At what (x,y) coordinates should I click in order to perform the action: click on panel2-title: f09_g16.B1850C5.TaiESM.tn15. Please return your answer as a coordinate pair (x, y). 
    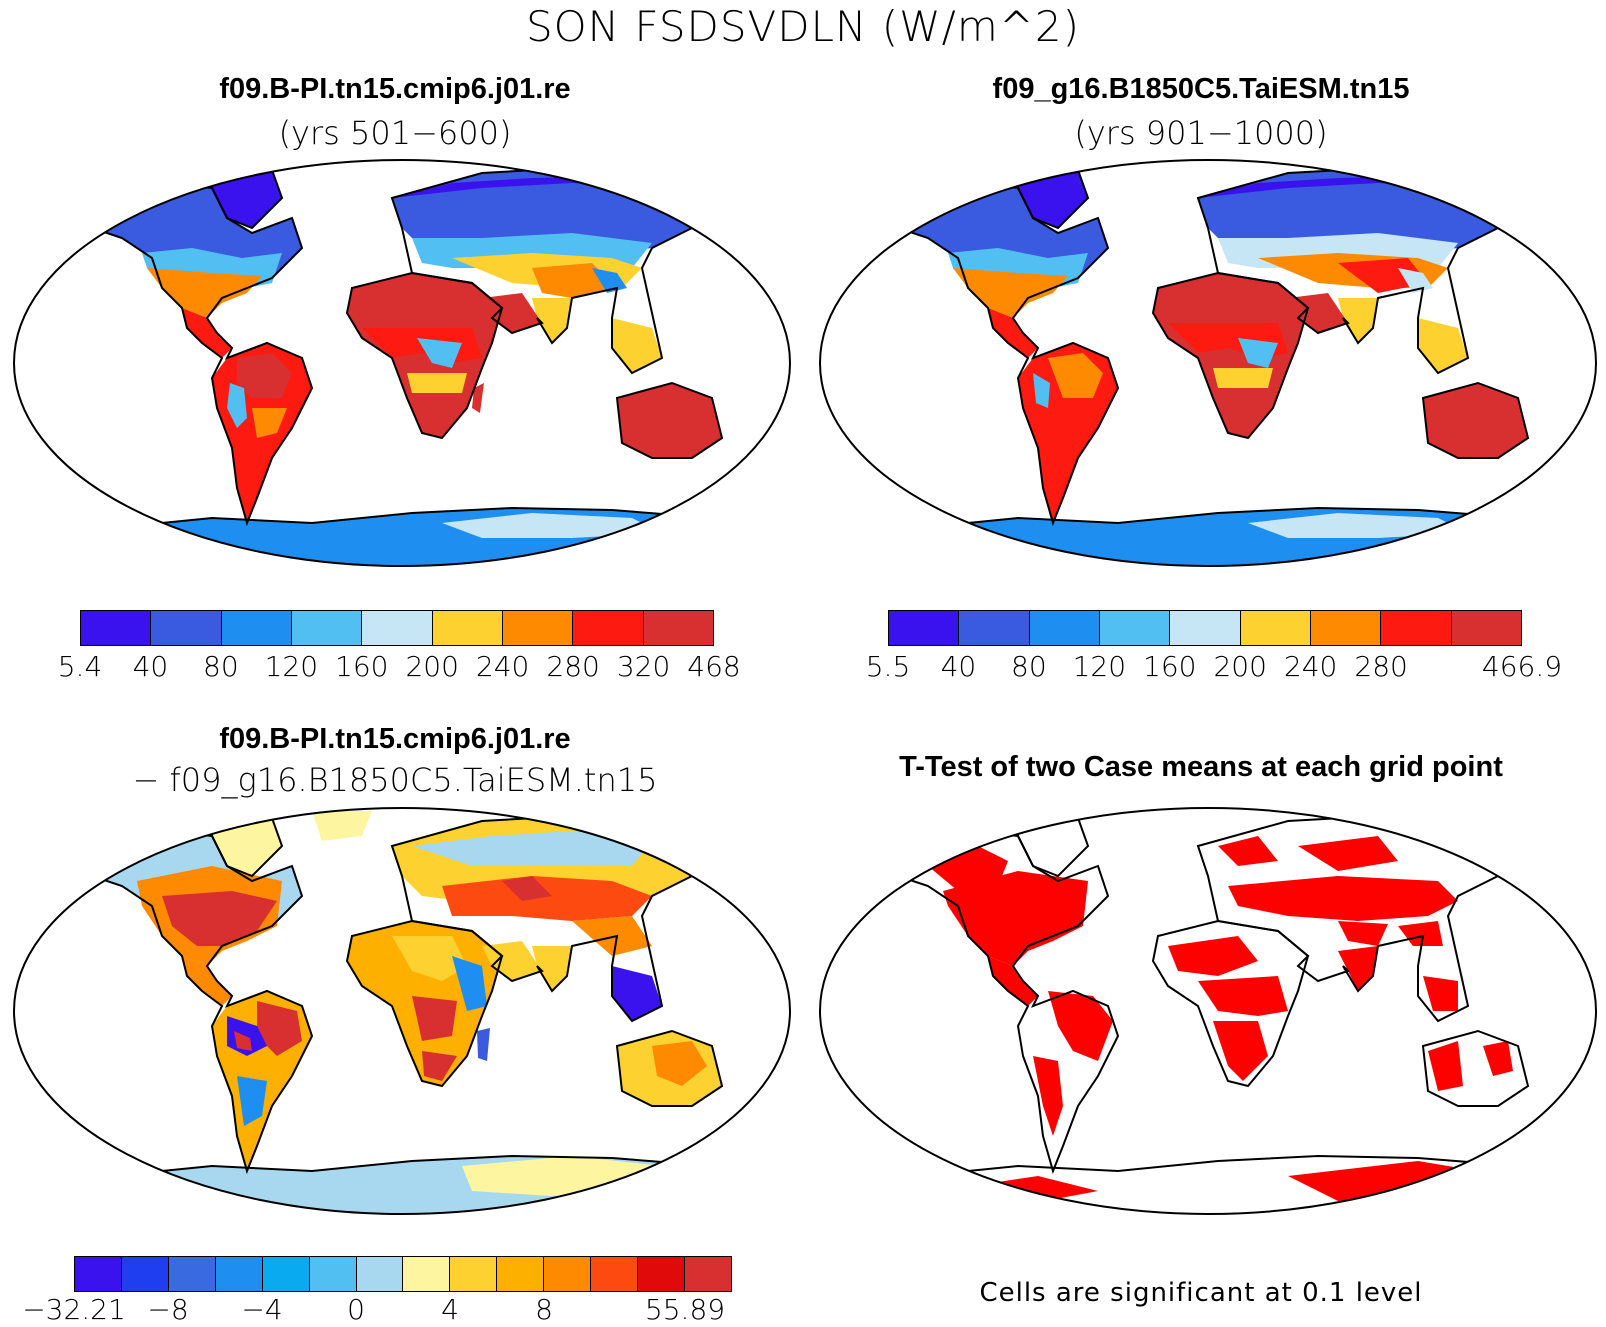
    Looking at the image, I should click on (1201, 89).